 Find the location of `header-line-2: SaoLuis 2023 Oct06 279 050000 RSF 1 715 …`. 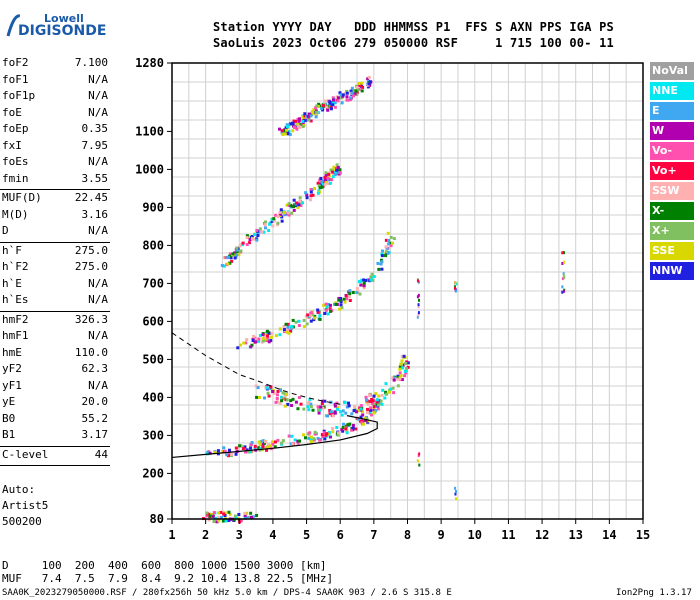

header-line-2: SaoLuis 2023 Oct06 279 050000 RSF 1 715 … is located at coordinates (413, 43).